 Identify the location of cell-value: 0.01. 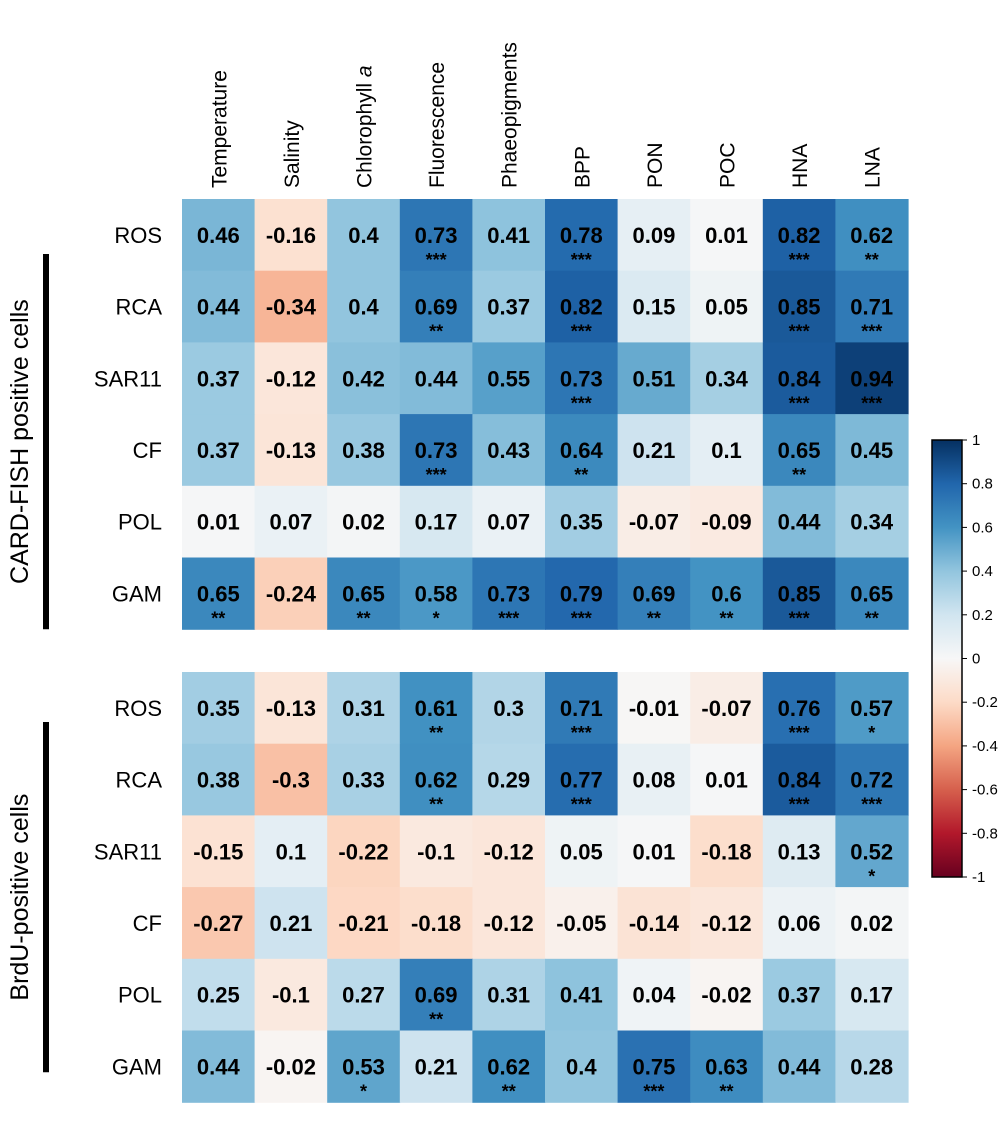
(218, 522).